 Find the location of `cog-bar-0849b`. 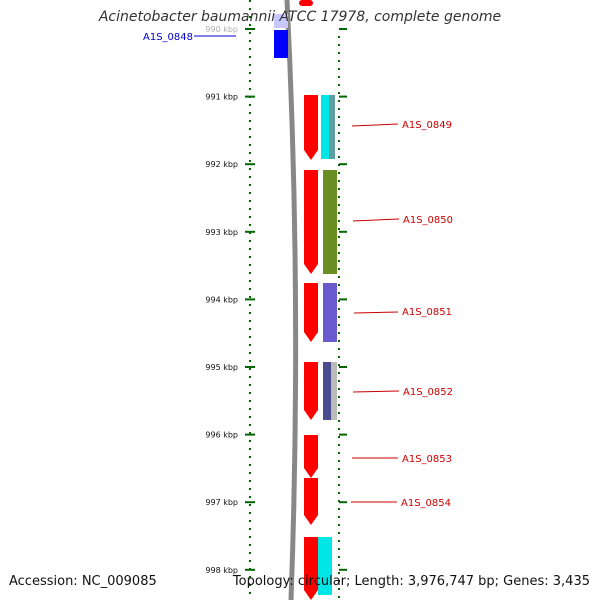

cog-bar-0849b is located at coordinates (332, 127).